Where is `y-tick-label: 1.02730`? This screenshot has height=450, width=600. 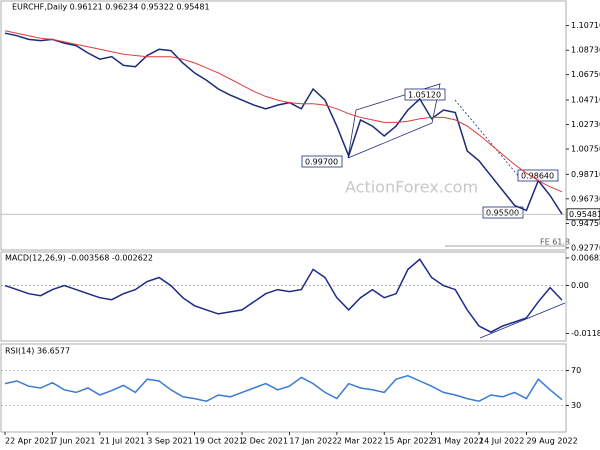
y-tick-label: 1.02730 is located at coordinates (585, 124).